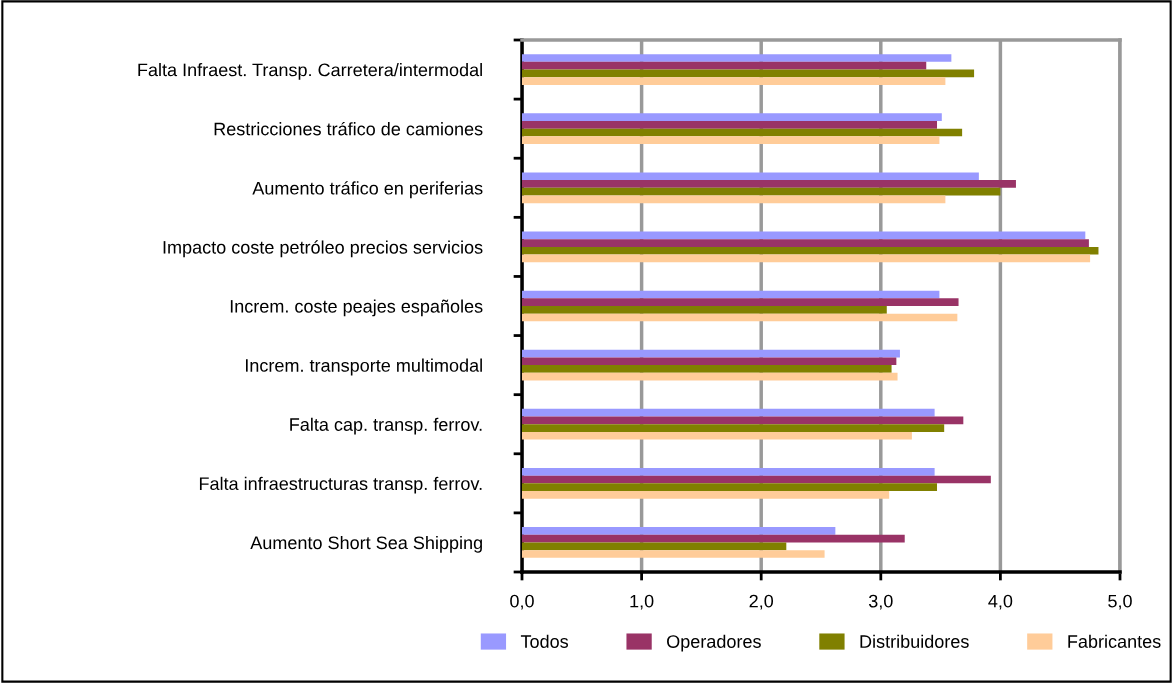 This screenshot has height=683, width=1173. Describe the element at coordinates (356, 308) in the screenshot. I see `y-tick-label: Increm. coste peajes españoles` at that location.